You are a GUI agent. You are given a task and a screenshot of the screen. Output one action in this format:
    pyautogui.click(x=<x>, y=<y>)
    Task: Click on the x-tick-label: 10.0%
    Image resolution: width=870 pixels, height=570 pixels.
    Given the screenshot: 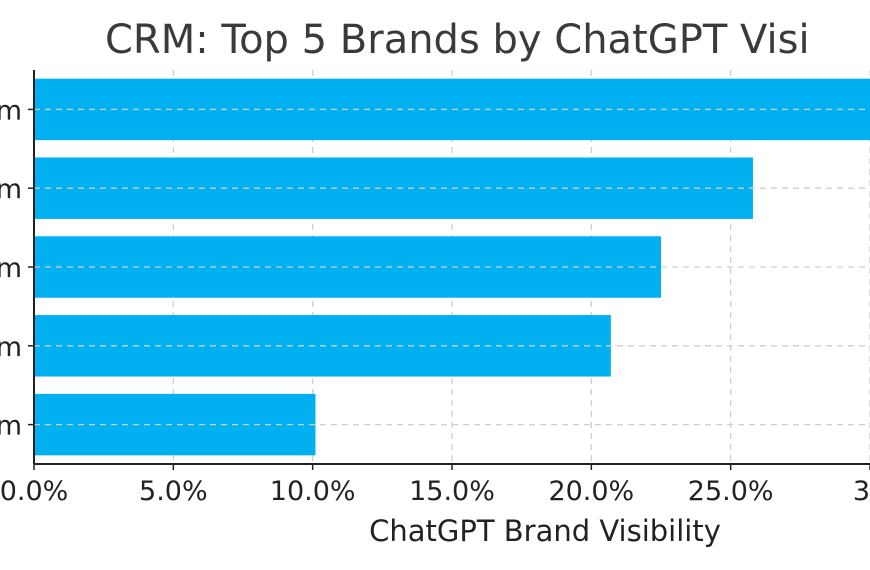 What is the action you would take?
    pyautogui.click(x=313, y=491)
    